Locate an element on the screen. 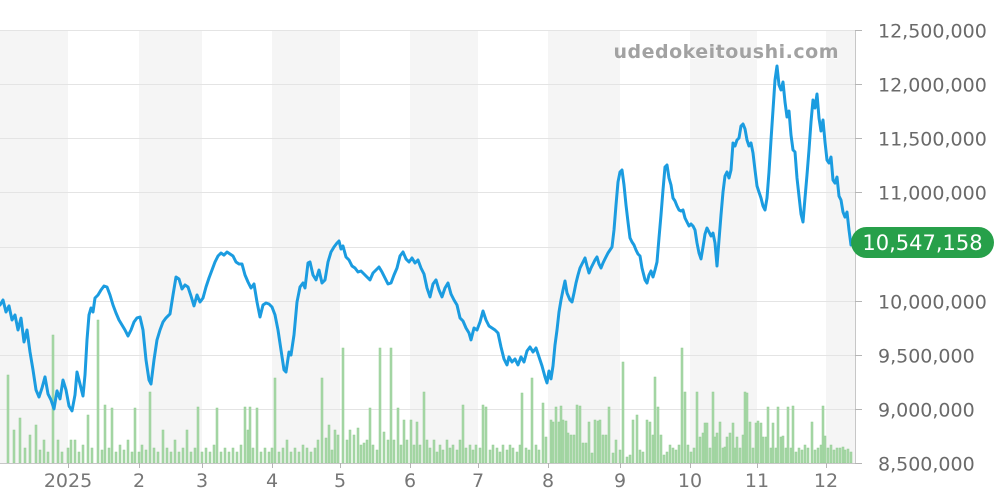 The height and width of the screenshot is (500, 1000). x-tick-label: 8 is located at coordinates (548, 481).